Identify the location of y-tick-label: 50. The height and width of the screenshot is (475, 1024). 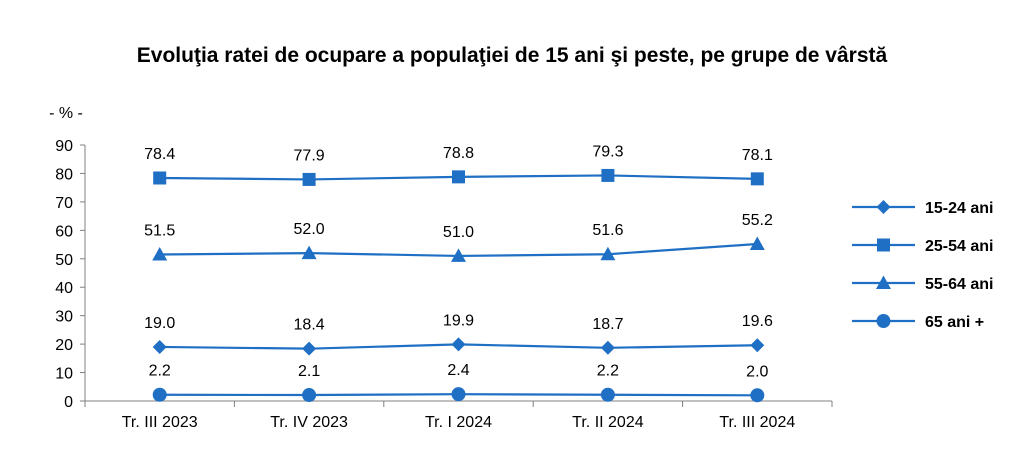
(64, 260).